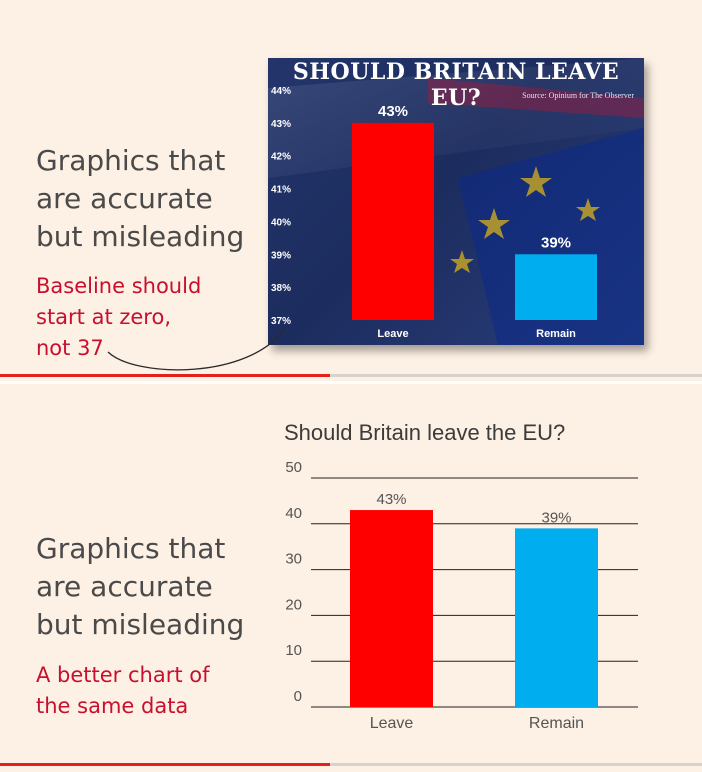 The image size is (702, 772). What do you see at coordinates (123, 675) in the screenshot?
I see `note-line: A better chart of` at bounding box center [123, 675].